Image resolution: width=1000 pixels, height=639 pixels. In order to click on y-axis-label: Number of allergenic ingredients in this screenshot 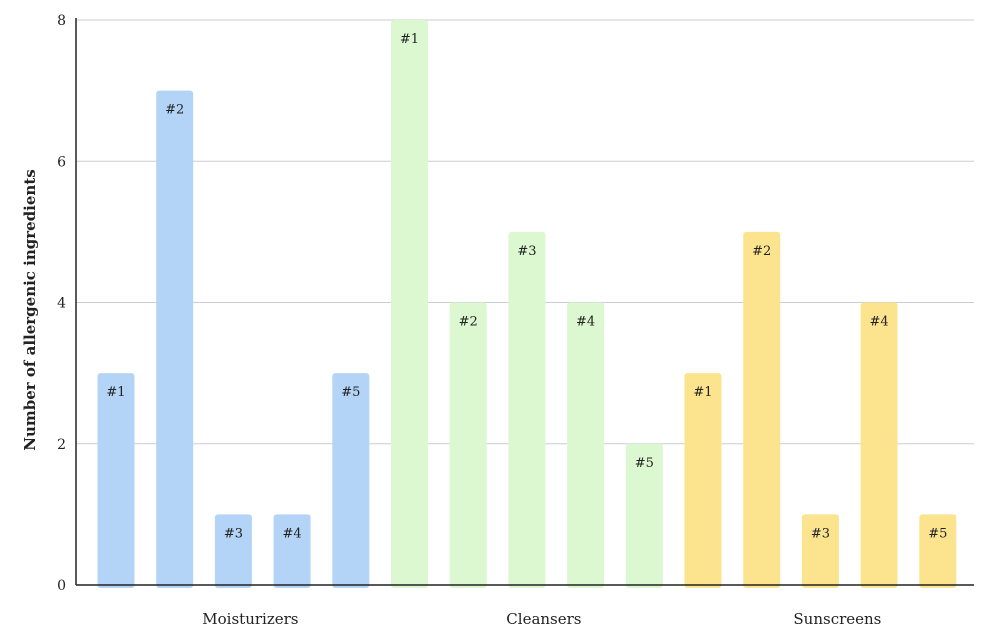, I will do `click(30, 309)`.